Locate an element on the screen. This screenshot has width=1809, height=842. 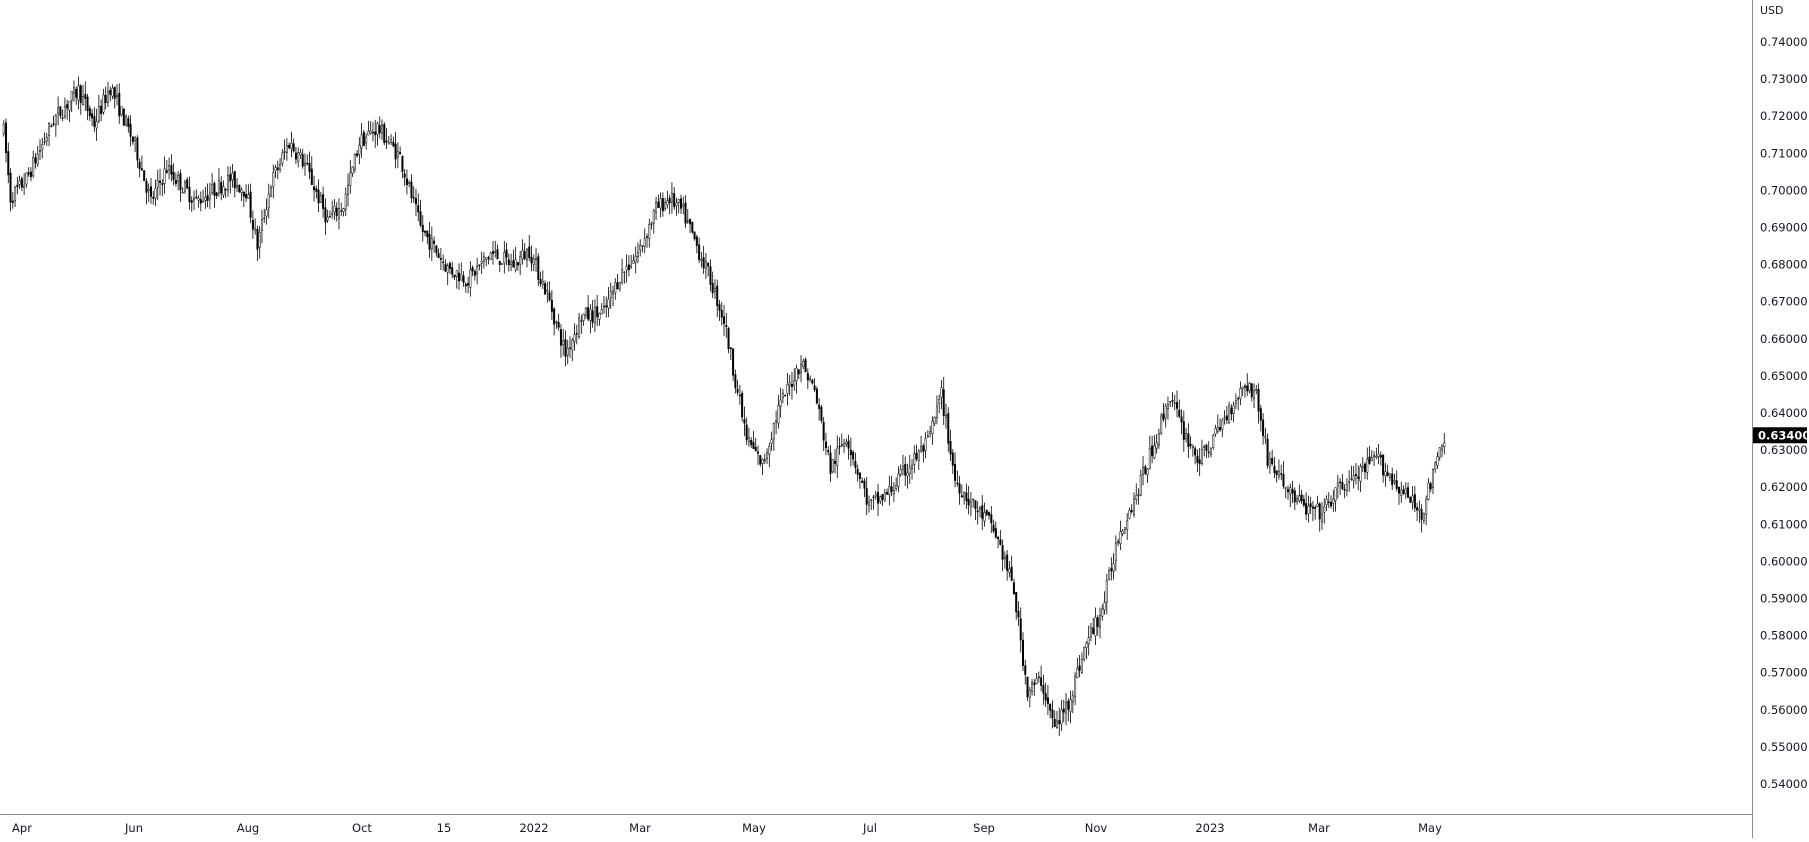
price-tick-label: 0.56000 is located at coordinates (1784, 710).